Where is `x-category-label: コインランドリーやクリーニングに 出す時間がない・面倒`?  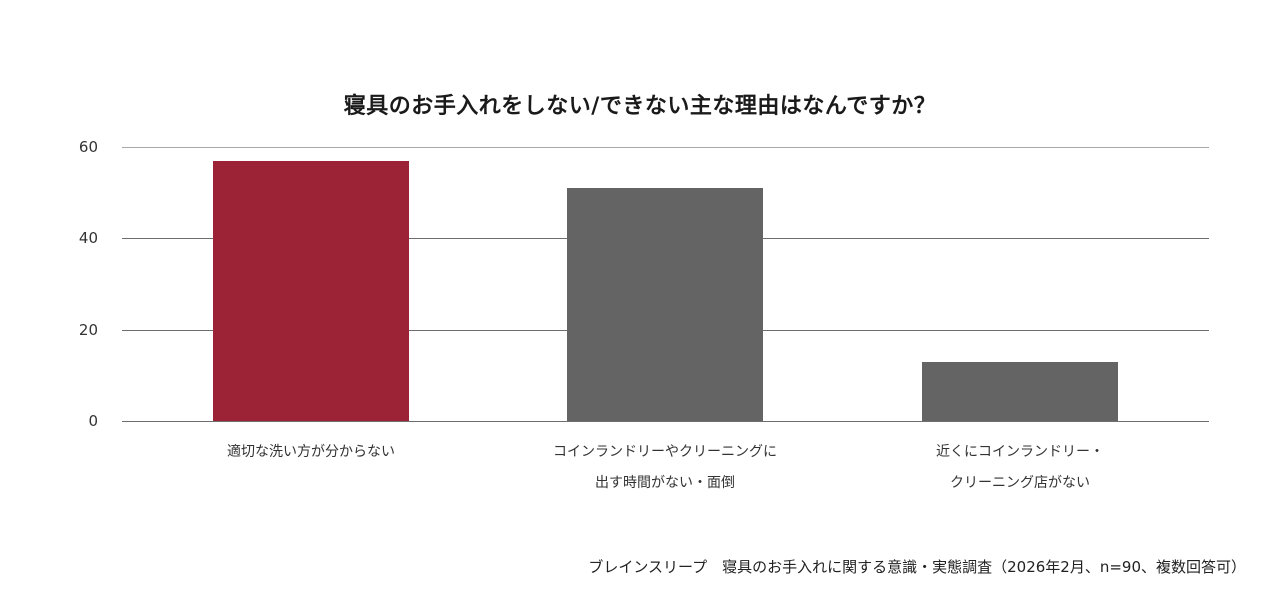
x-category-label: コインランドリーやクリーニングに 出す時間がない・面倒 is located at coordinates (665, 468).